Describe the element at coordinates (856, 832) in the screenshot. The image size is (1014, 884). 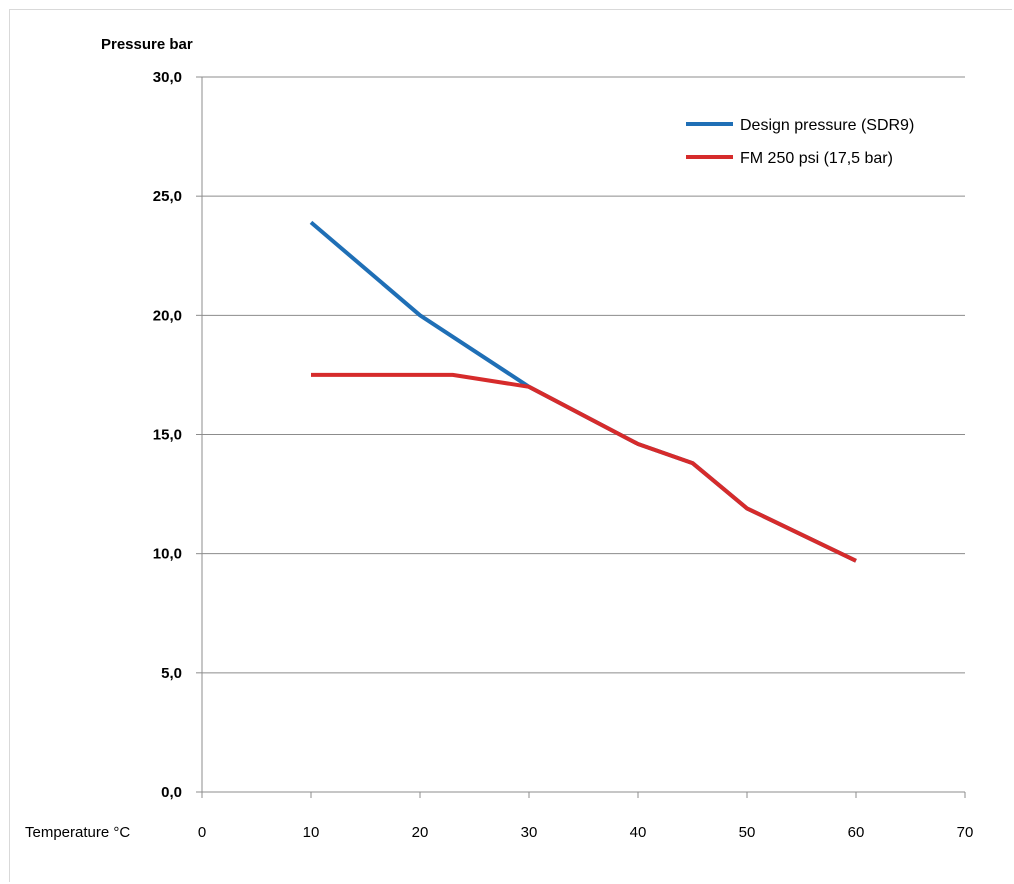
I see `x-tick-label: 60` at that location.